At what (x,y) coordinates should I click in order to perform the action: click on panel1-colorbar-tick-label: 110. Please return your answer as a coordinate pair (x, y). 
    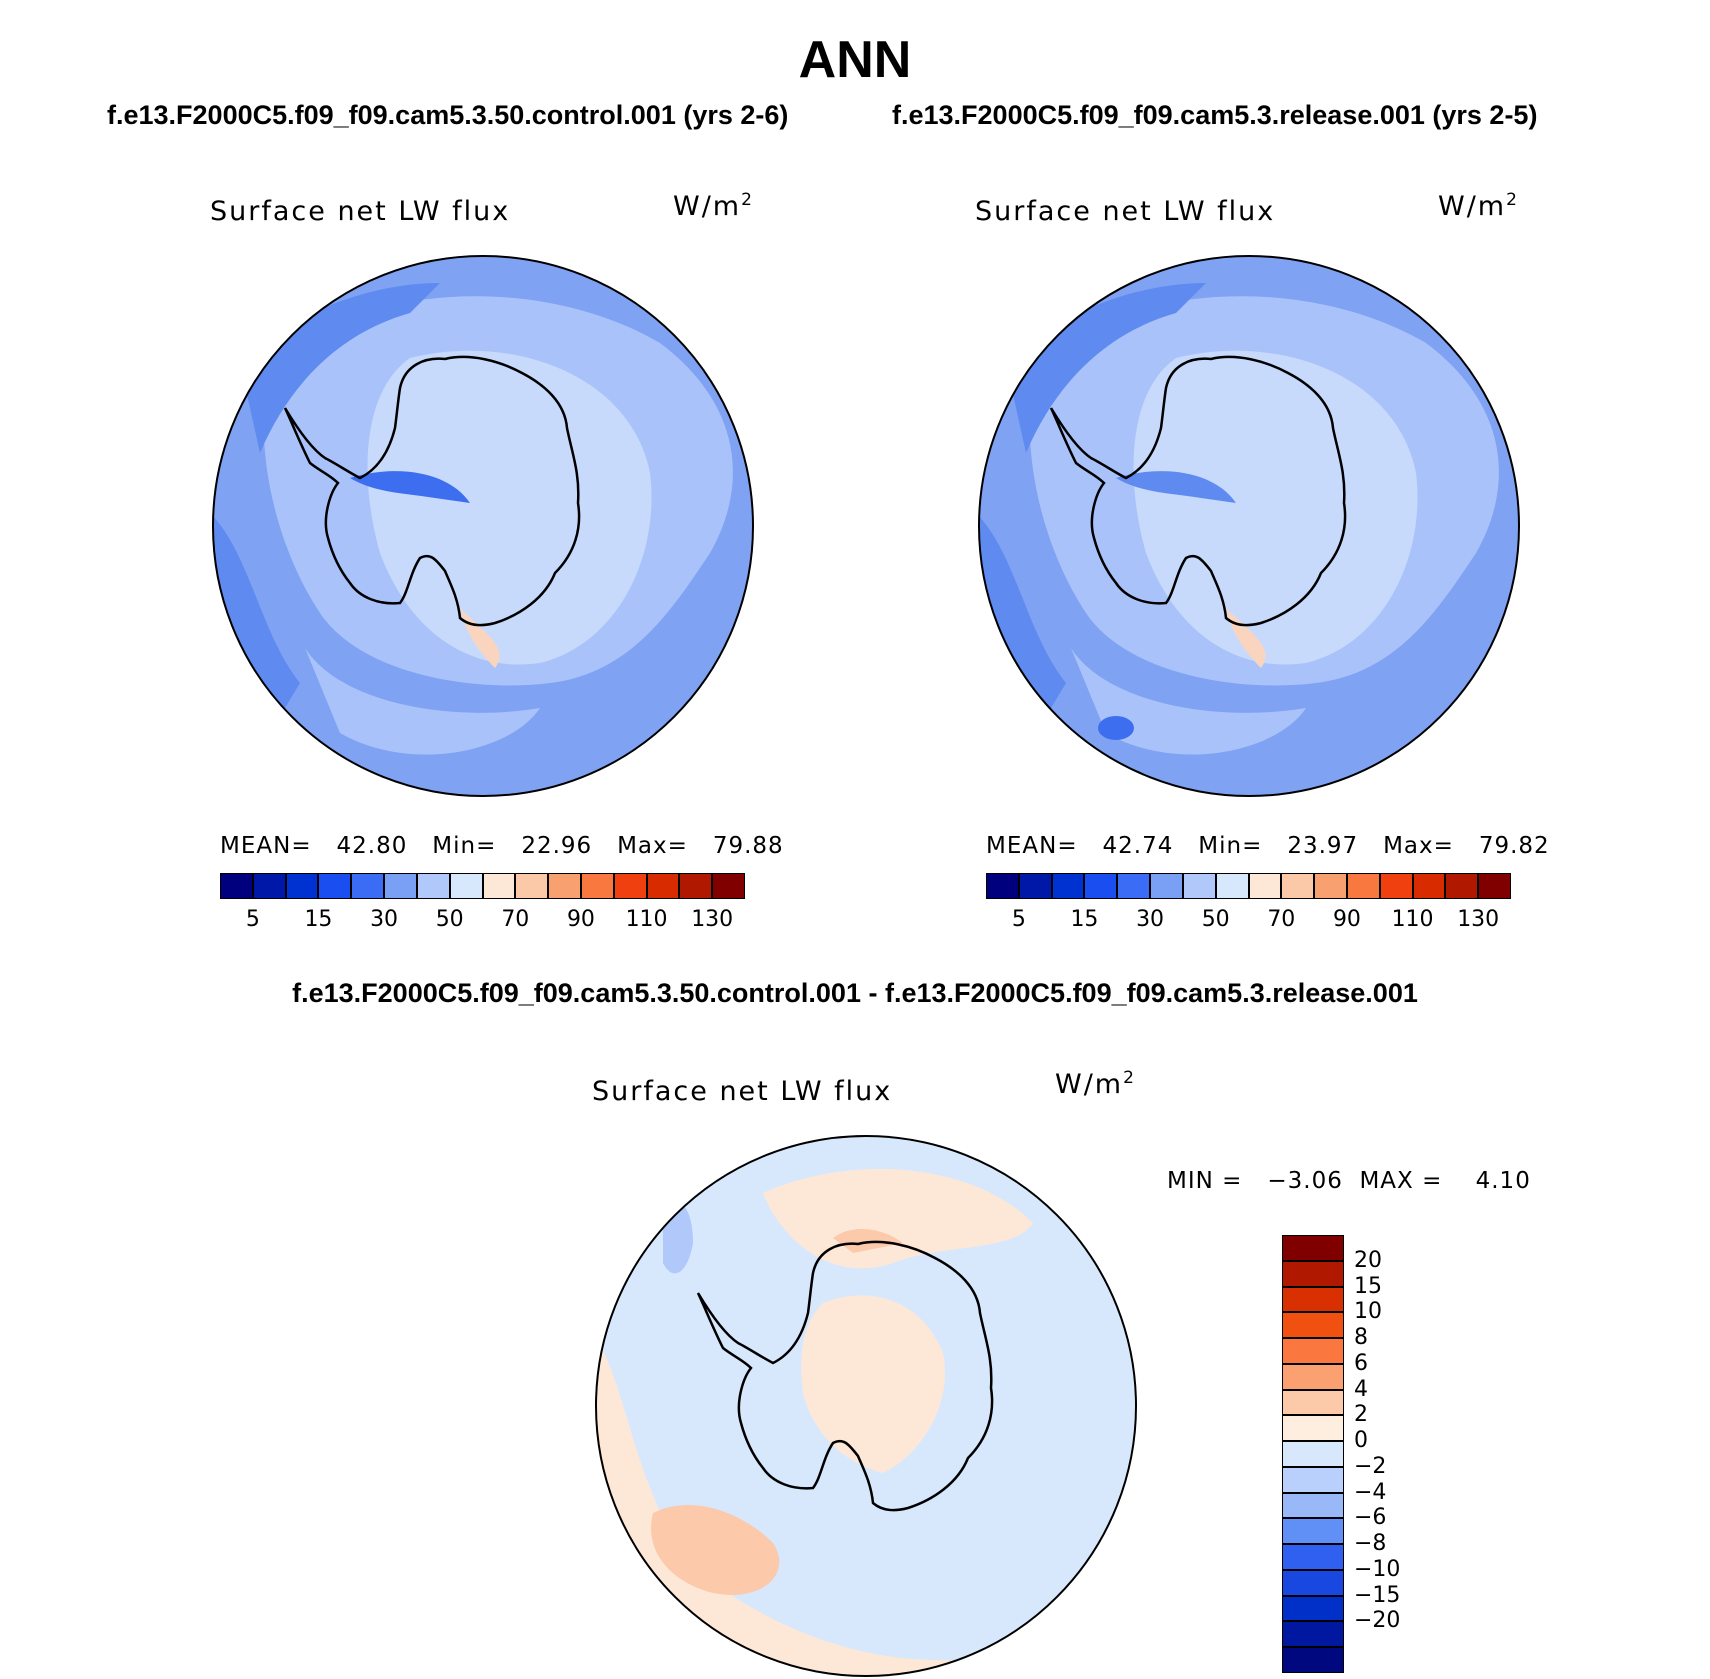
    Looking at the image, I should click on (646, 919).